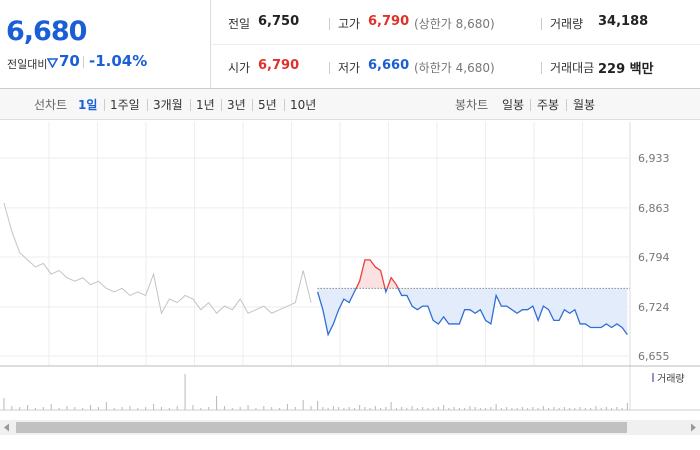  What do you see at coordinates (654, 257) in the screenshot?
I see `y-tick-label: 6,794` at bounding box center [654, 257].